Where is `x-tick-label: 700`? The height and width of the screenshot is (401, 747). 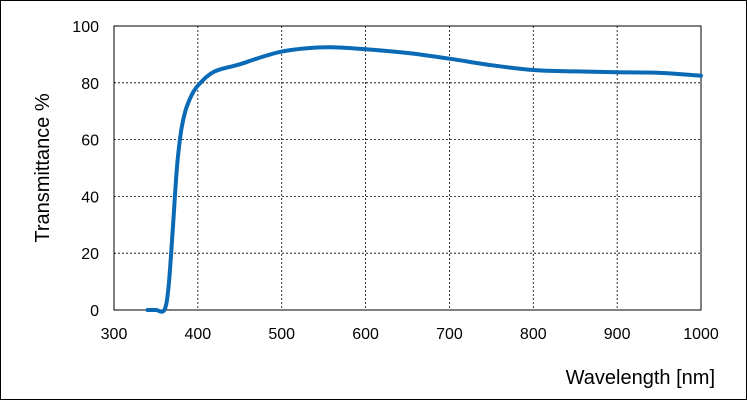
x-tick-label: 700 is located at coordinates (449, 334).